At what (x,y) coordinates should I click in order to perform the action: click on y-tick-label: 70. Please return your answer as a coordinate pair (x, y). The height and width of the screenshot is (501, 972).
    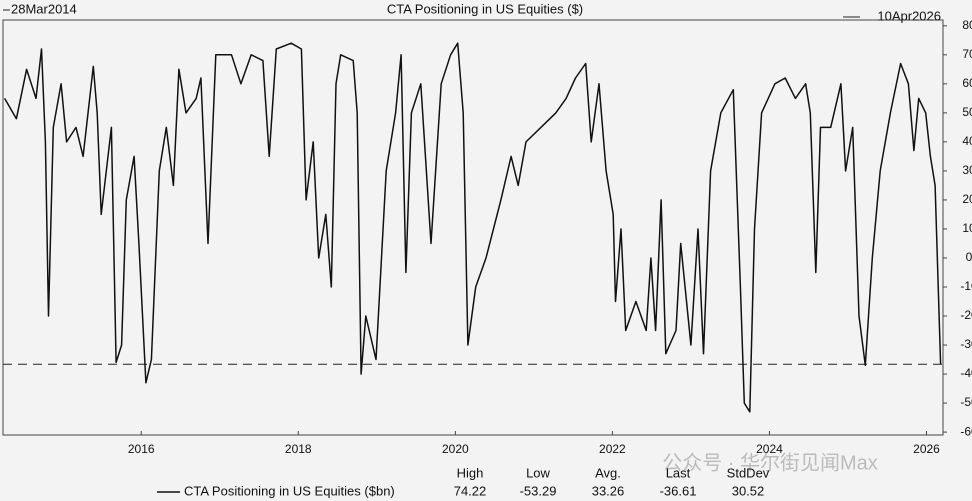
    Looking at the image, I should click on (967, 54).